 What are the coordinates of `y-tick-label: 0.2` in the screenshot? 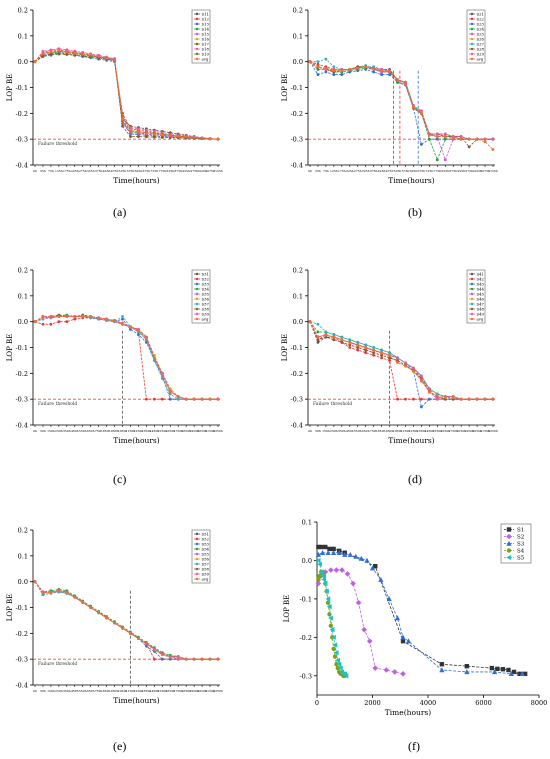 It's located at (298, 11).